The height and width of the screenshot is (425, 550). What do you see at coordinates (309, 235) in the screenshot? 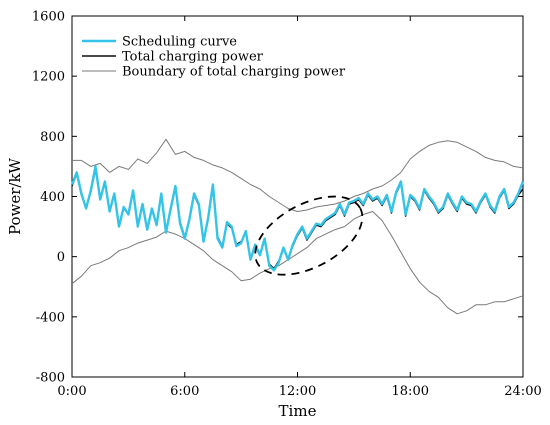
I see `annotation-ellipse` at bounding box center [309, 235].